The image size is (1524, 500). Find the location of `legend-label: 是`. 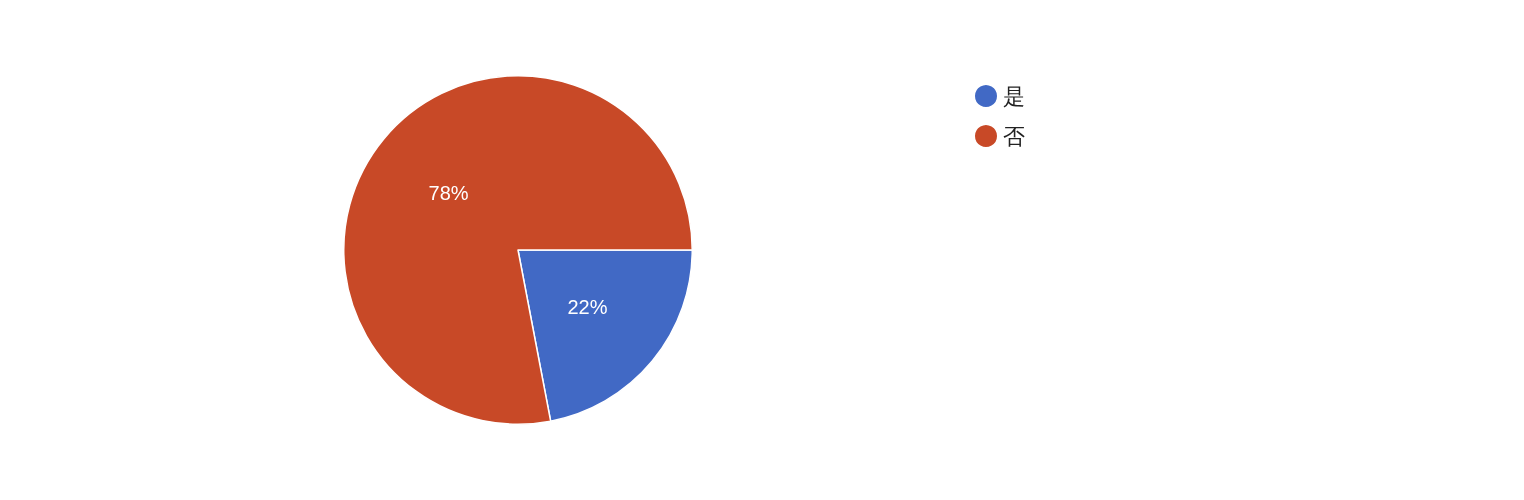

legend-label: 是 is located at coordinates (1014, 96).